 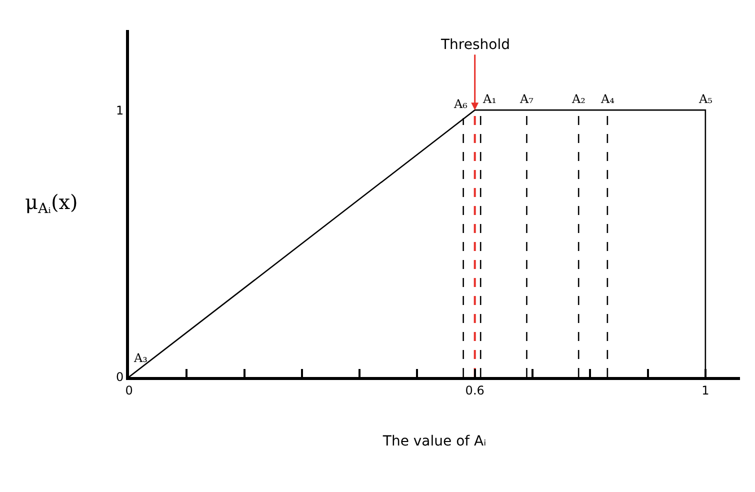 What do you see at coordinates (489, 99) in the screenshot?
I see `annotation: A₁` at bounding box center [489, 99].